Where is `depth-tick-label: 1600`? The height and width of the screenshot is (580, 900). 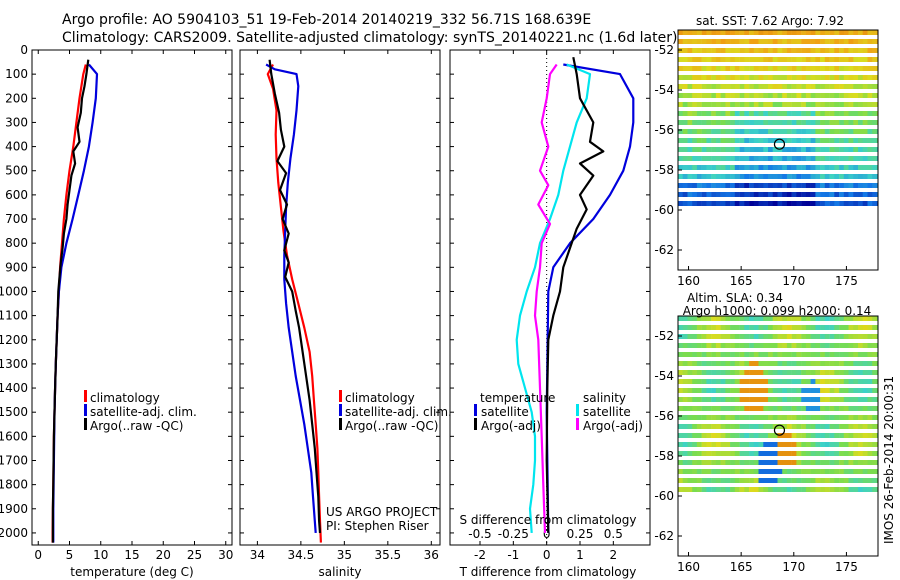 depth-tick-label: 1600 is located at coordinates (14, 436).